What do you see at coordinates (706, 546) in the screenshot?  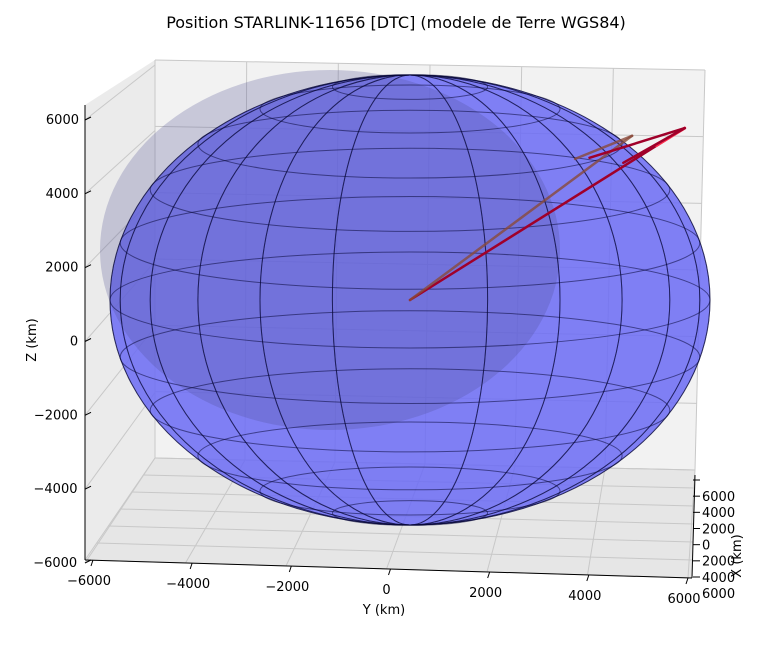 I see `x-tick-label: 0` at bounding box center [706, 546].